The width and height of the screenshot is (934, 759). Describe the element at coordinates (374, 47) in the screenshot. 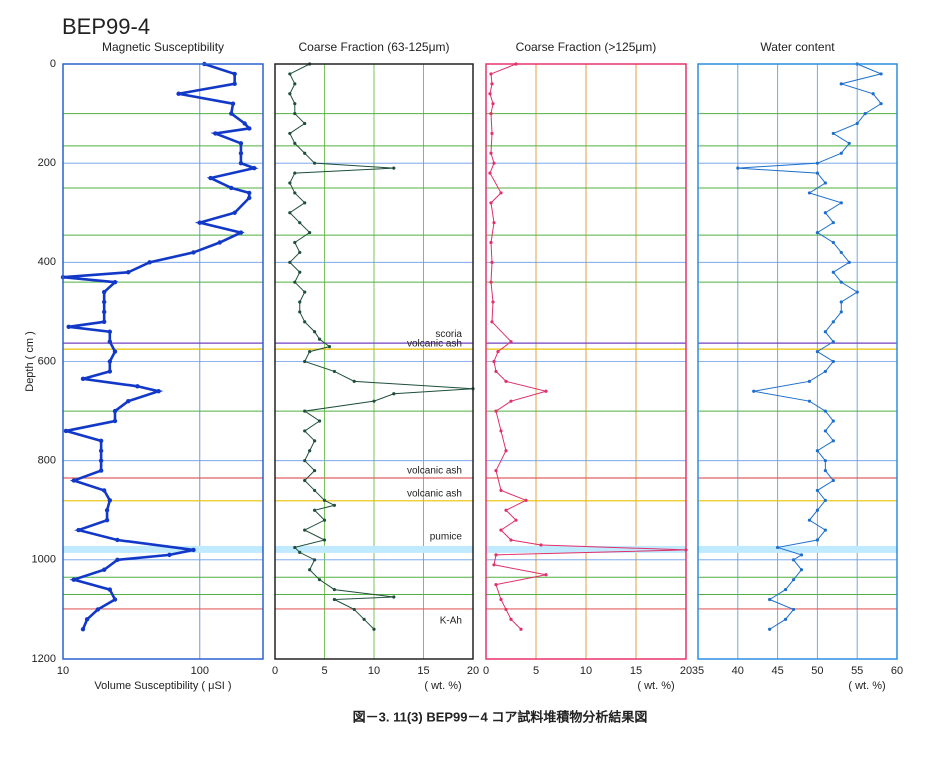

I see `panel-title: Coarse Fraction (63-125μm)` at that location.